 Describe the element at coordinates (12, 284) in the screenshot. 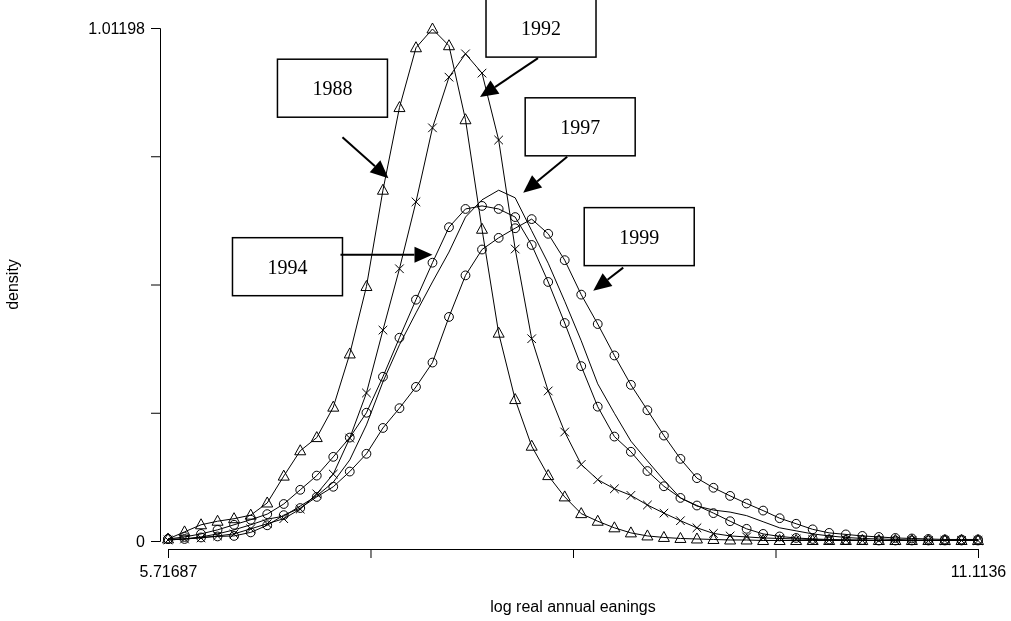

I see `y-axis-title: density` at that location.